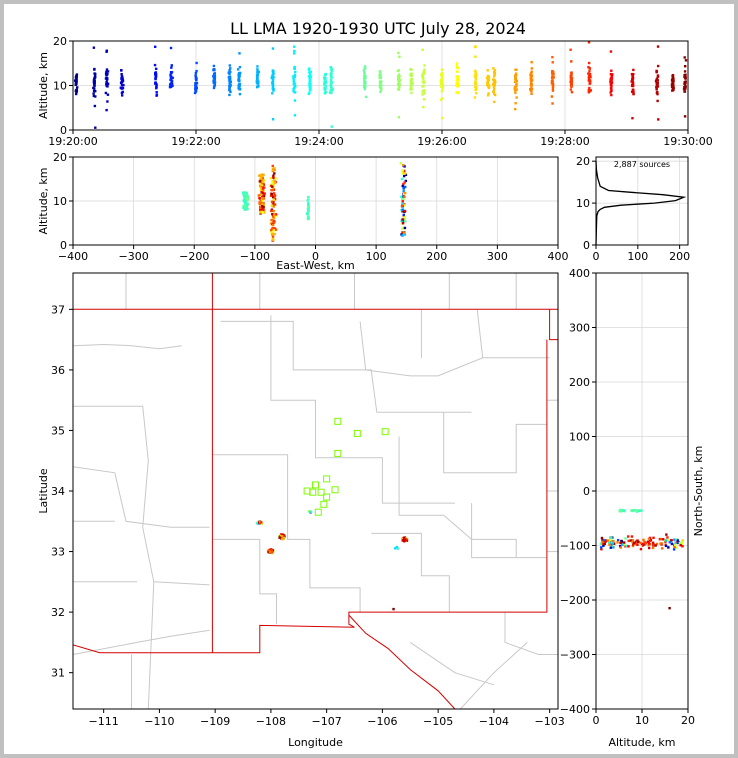 The height and width of the screenshot is (758, 738). What do you see at coordinates (438, 721) in the screenshot?
I see `x-tick-label: −105` at bounding box center [438, 721].